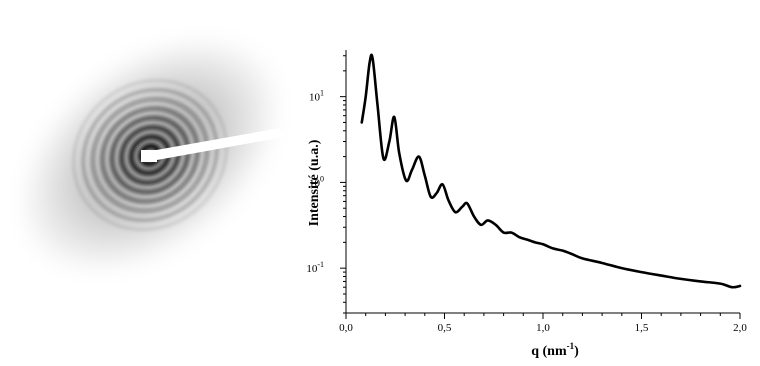 This screenshot has height=366, width=760. I want to click on y-axis-title: Intensité (u.a.), so click(314, 182).